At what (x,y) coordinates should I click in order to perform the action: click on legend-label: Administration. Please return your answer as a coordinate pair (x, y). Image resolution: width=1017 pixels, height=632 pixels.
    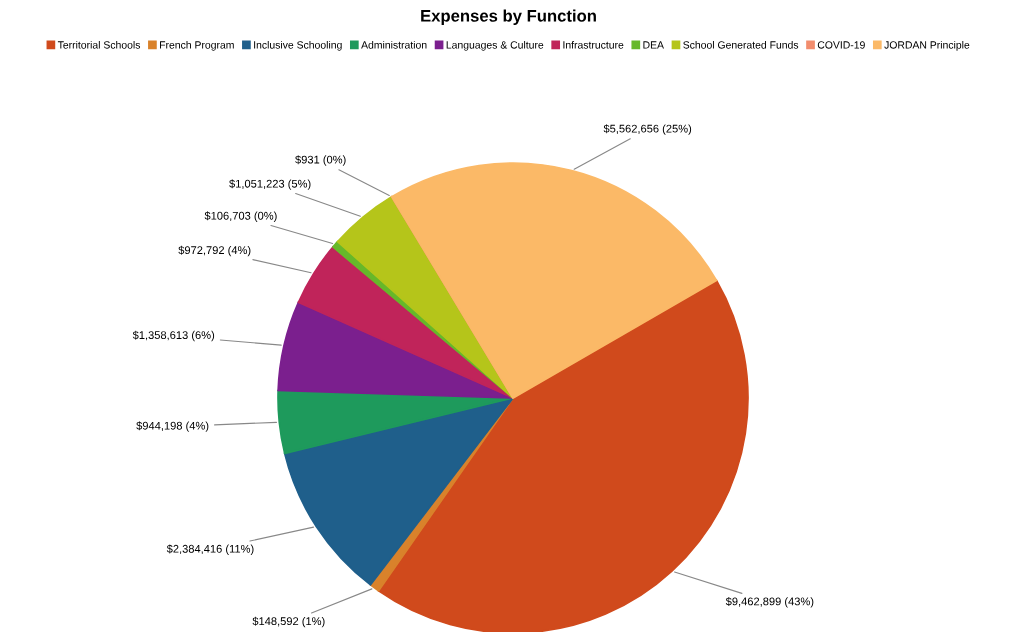
    Looking at the image, I should click on (394, 44).